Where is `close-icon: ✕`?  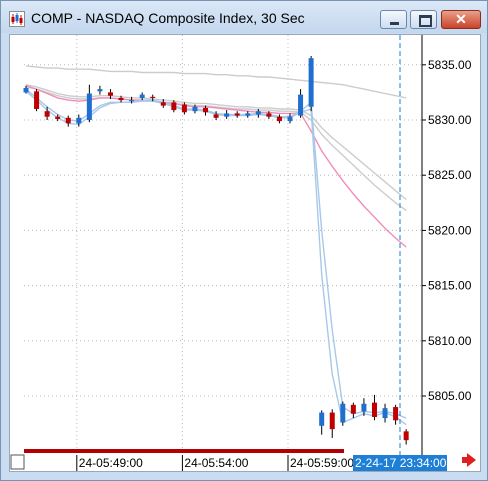
close-icon: ✕ is located at coordinates (461, 19).